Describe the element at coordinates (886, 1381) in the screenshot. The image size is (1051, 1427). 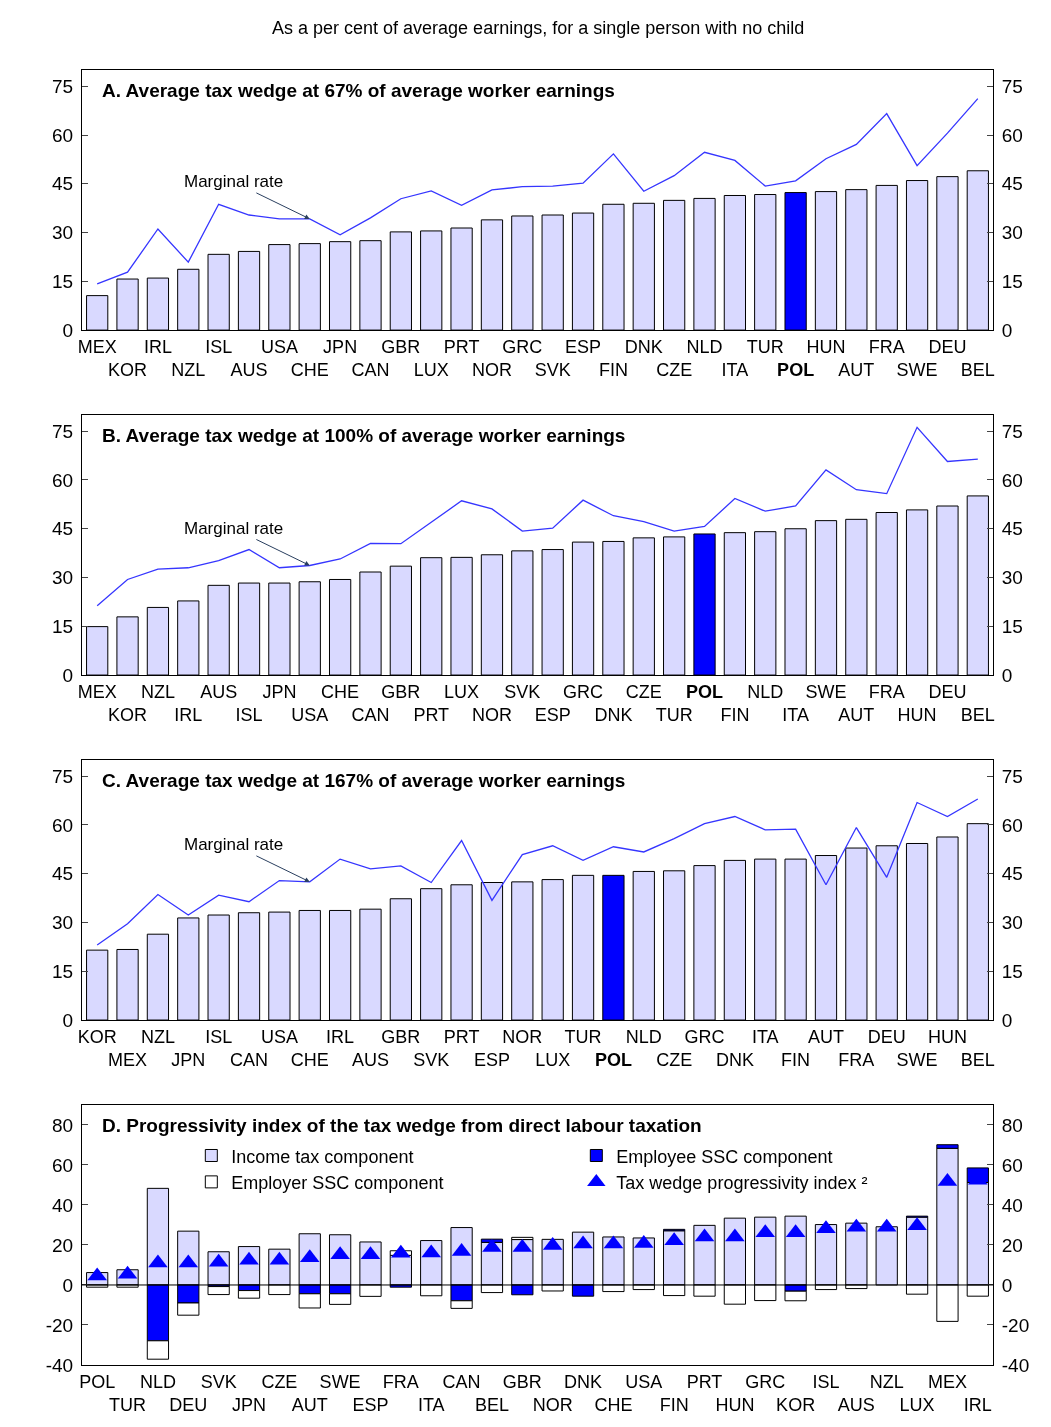
I see `x-tick-label: NZL` at that location.